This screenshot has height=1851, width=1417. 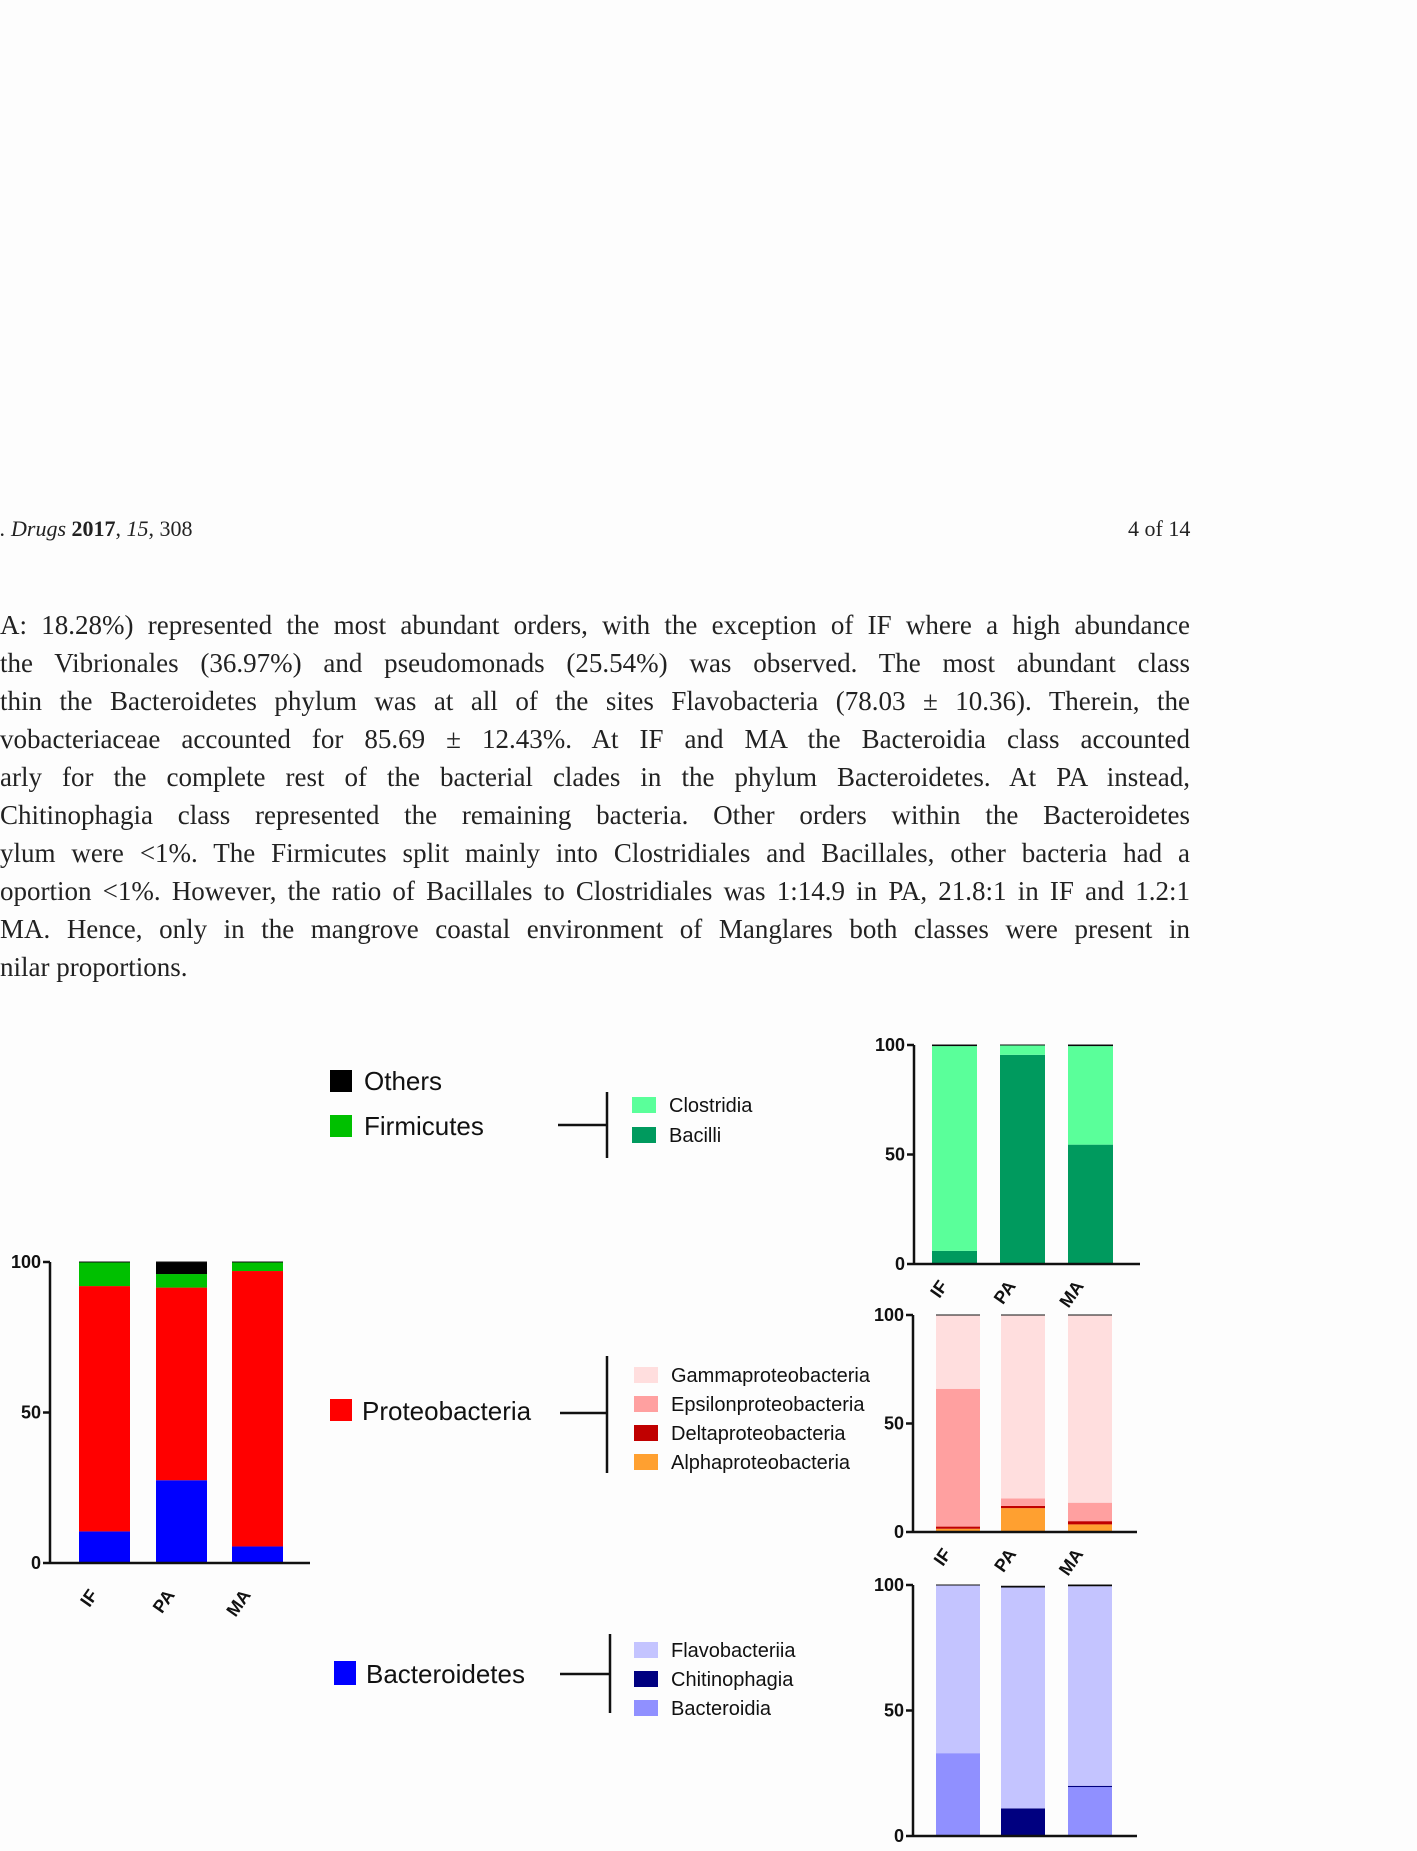 What do you see at coordinates (1090, 1523) in the screenshot?
I see `bar-segment-ma-deltaproteobacteria` at bounding box center [1090, 1523].